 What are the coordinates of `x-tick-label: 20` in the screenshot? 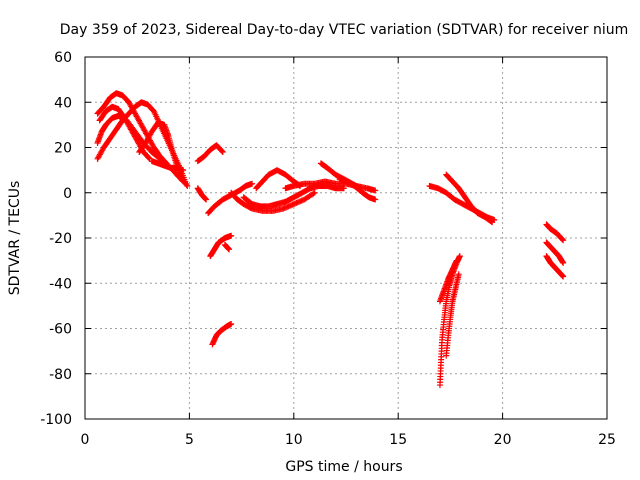 It's located at (503, 440).